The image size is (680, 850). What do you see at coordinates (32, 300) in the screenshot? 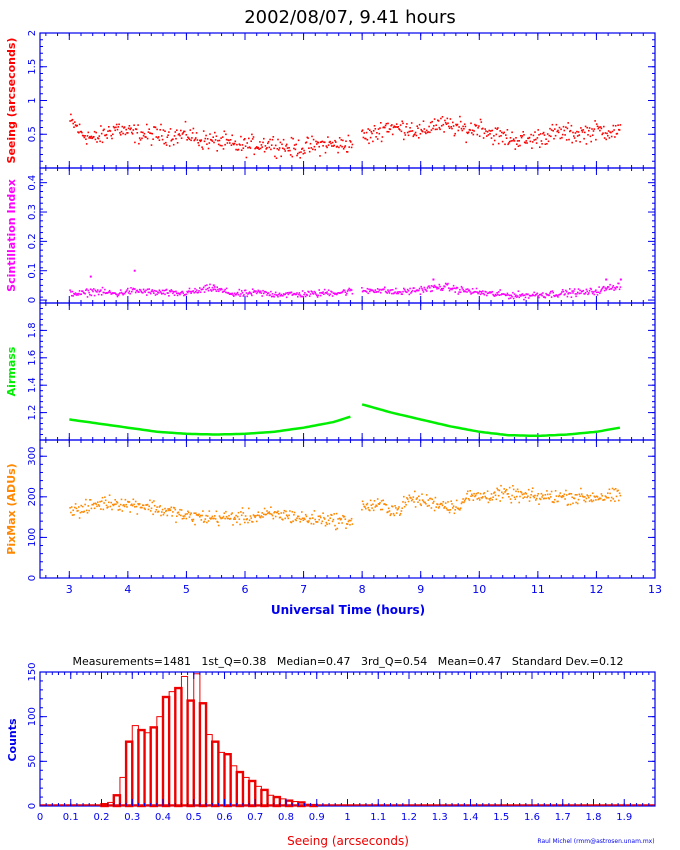
I see `y-tick-label: 0` at bounding box center [32, 300].